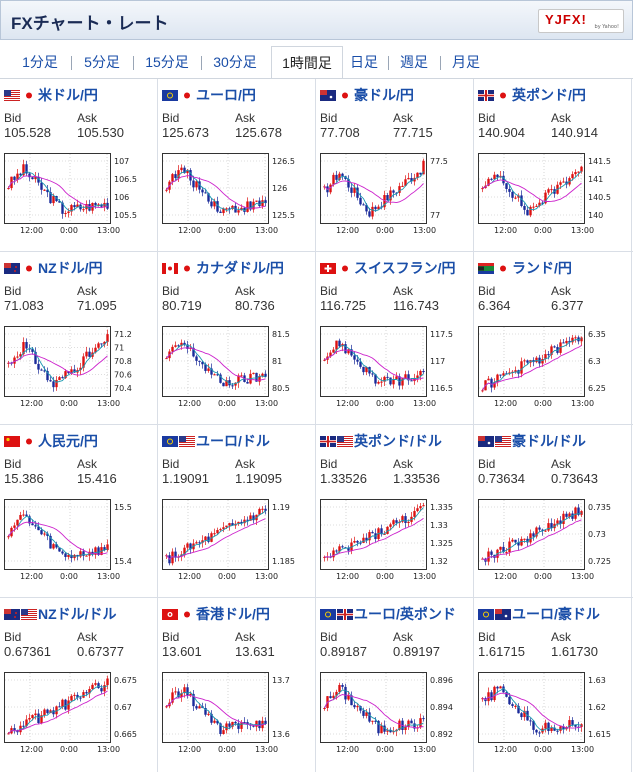 This screenshot has height=772, width=633. What do you see at coordinates (597, 707) in the screenshot?
I see `y-tick-label: 1.62` at bounding box center [597, 707].